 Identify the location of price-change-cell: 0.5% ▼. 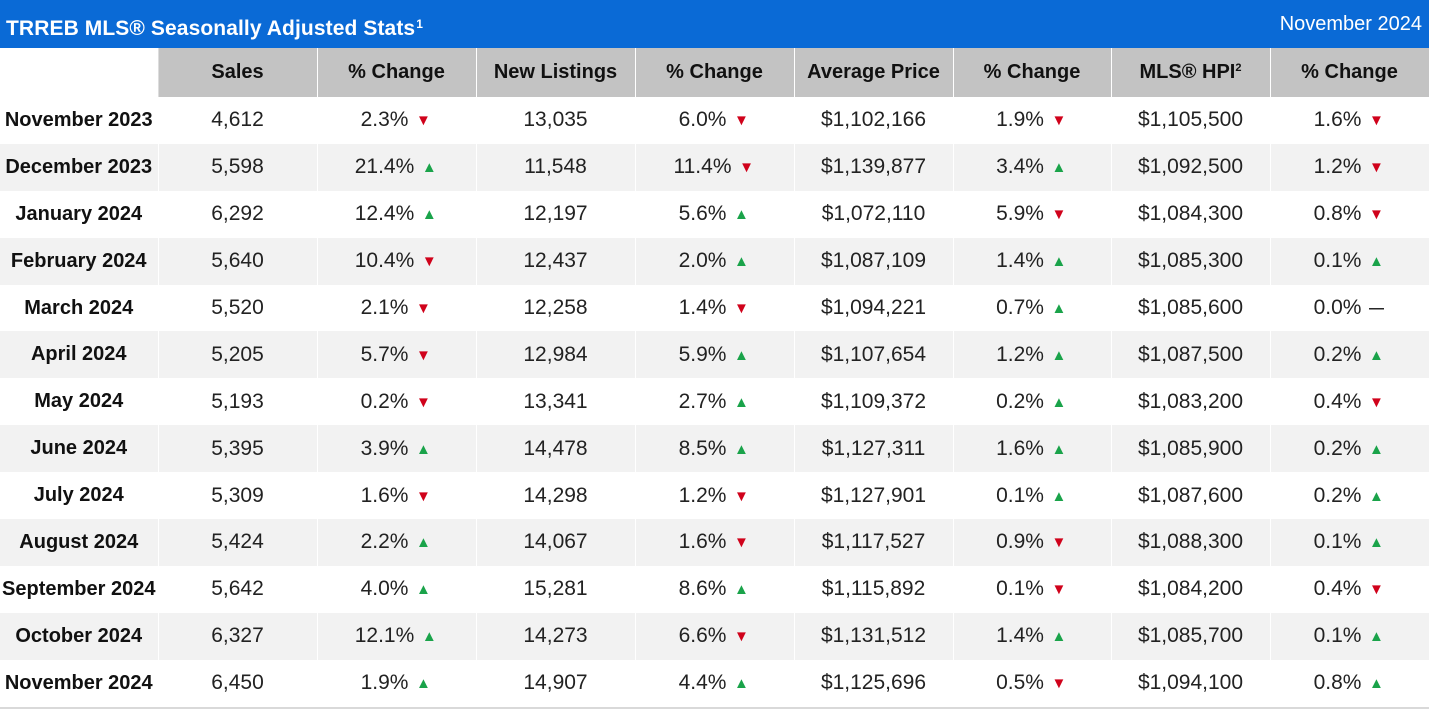
(1032, 683).